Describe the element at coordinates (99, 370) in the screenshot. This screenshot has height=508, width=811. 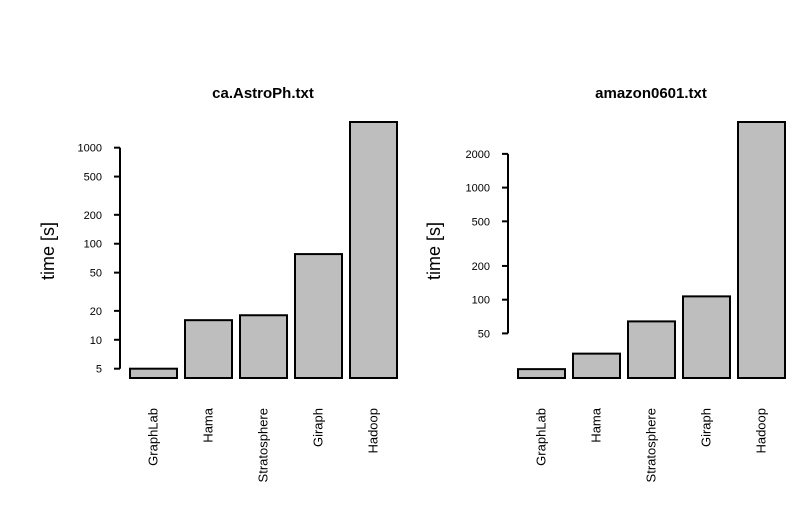
I see `y-tick-label: 5` at that location.